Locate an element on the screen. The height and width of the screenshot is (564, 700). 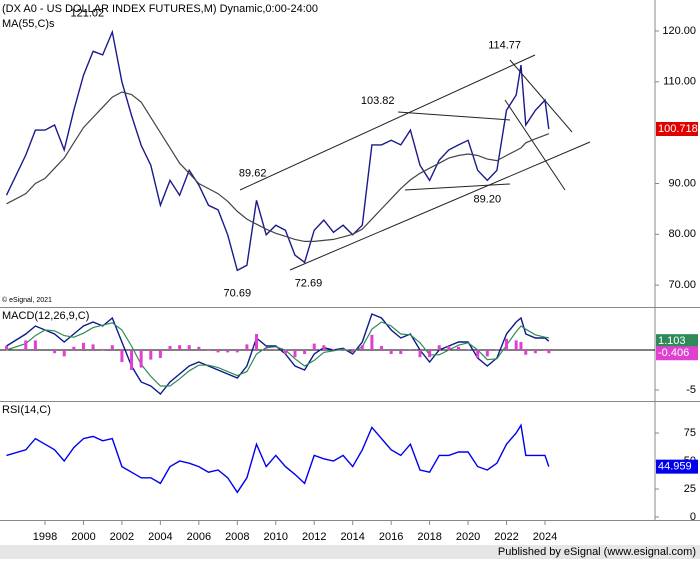
last-value-label: 100.718 is located at coordinates (678, 129).